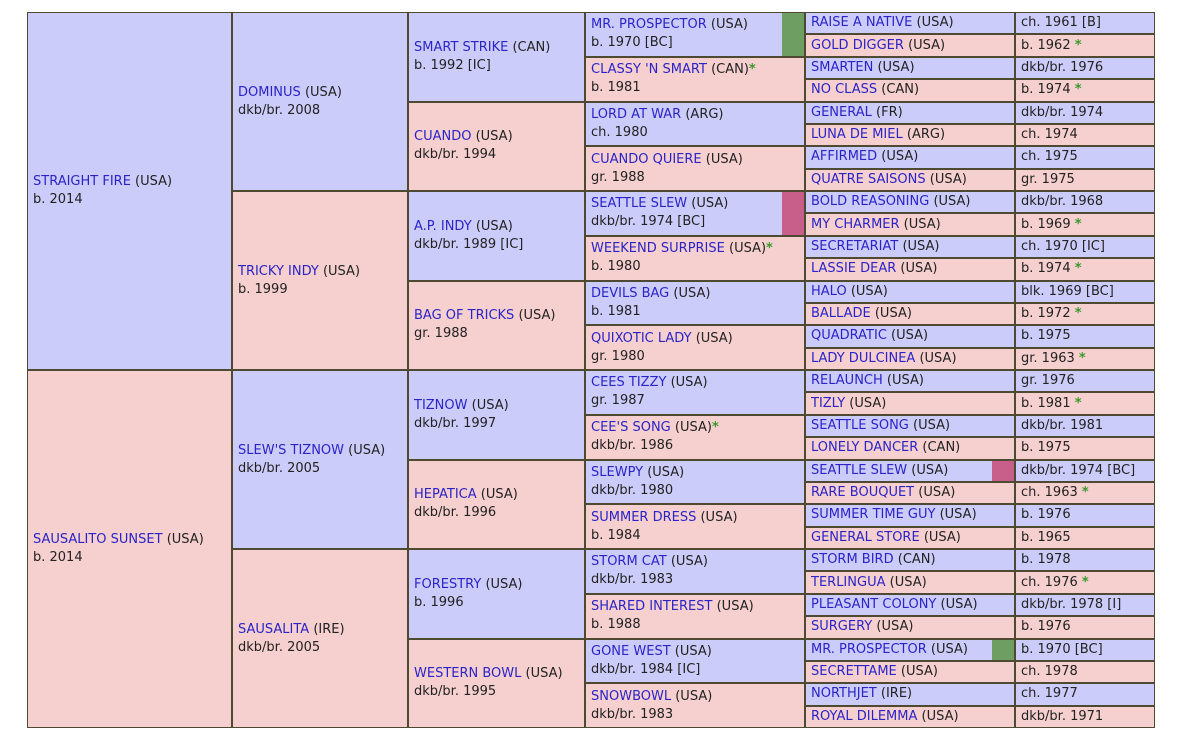  Describe the element at coordinates (874, 604) in the screenshot. I see `horse-name: PLEASANT COLONY` at that location.